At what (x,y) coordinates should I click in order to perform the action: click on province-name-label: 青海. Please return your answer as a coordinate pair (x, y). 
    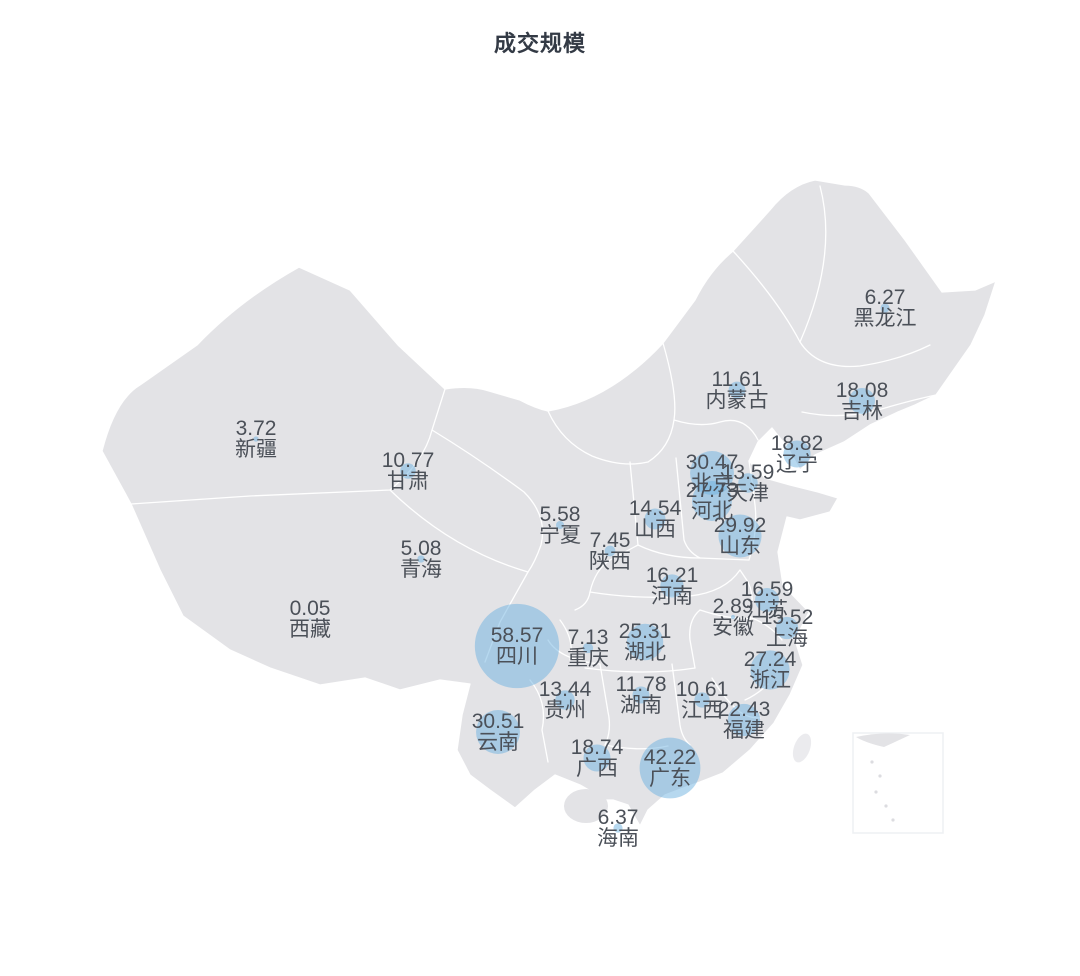
    Looking at the image, I should click on (421, 569).